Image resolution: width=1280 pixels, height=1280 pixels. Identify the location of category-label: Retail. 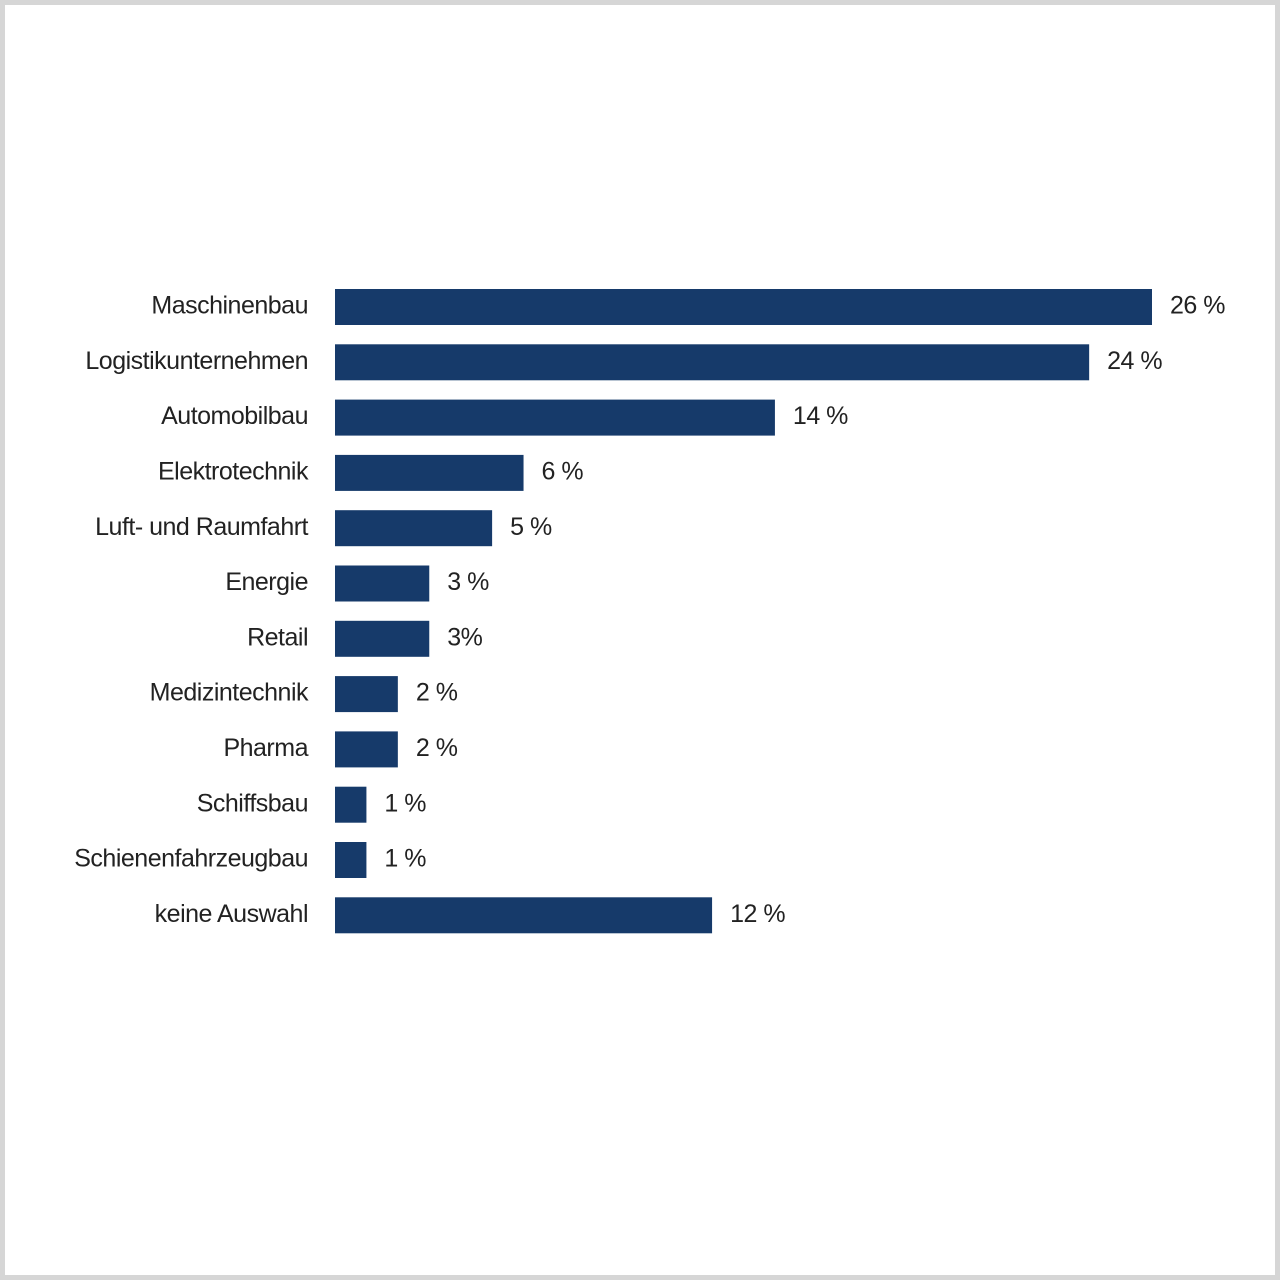
(277, 637).